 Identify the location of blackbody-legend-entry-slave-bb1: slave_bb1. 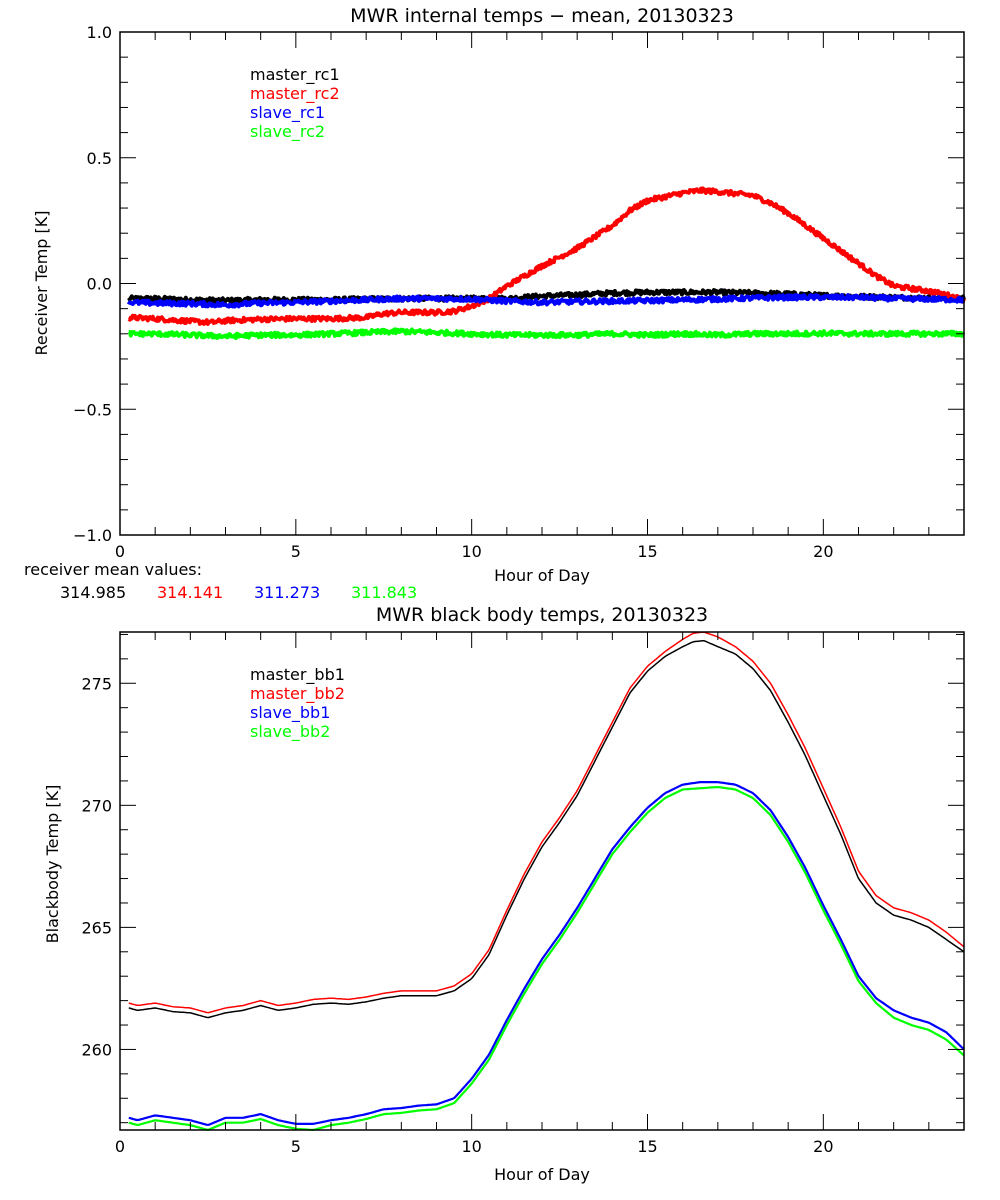
(290, 713).